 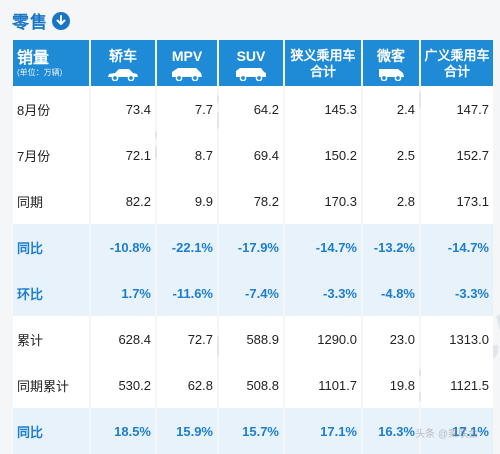 I want to click on table-row: 8月份 73.4 7.7 64.2 145.3 2.4 147.7, so click(x=253, y=109).